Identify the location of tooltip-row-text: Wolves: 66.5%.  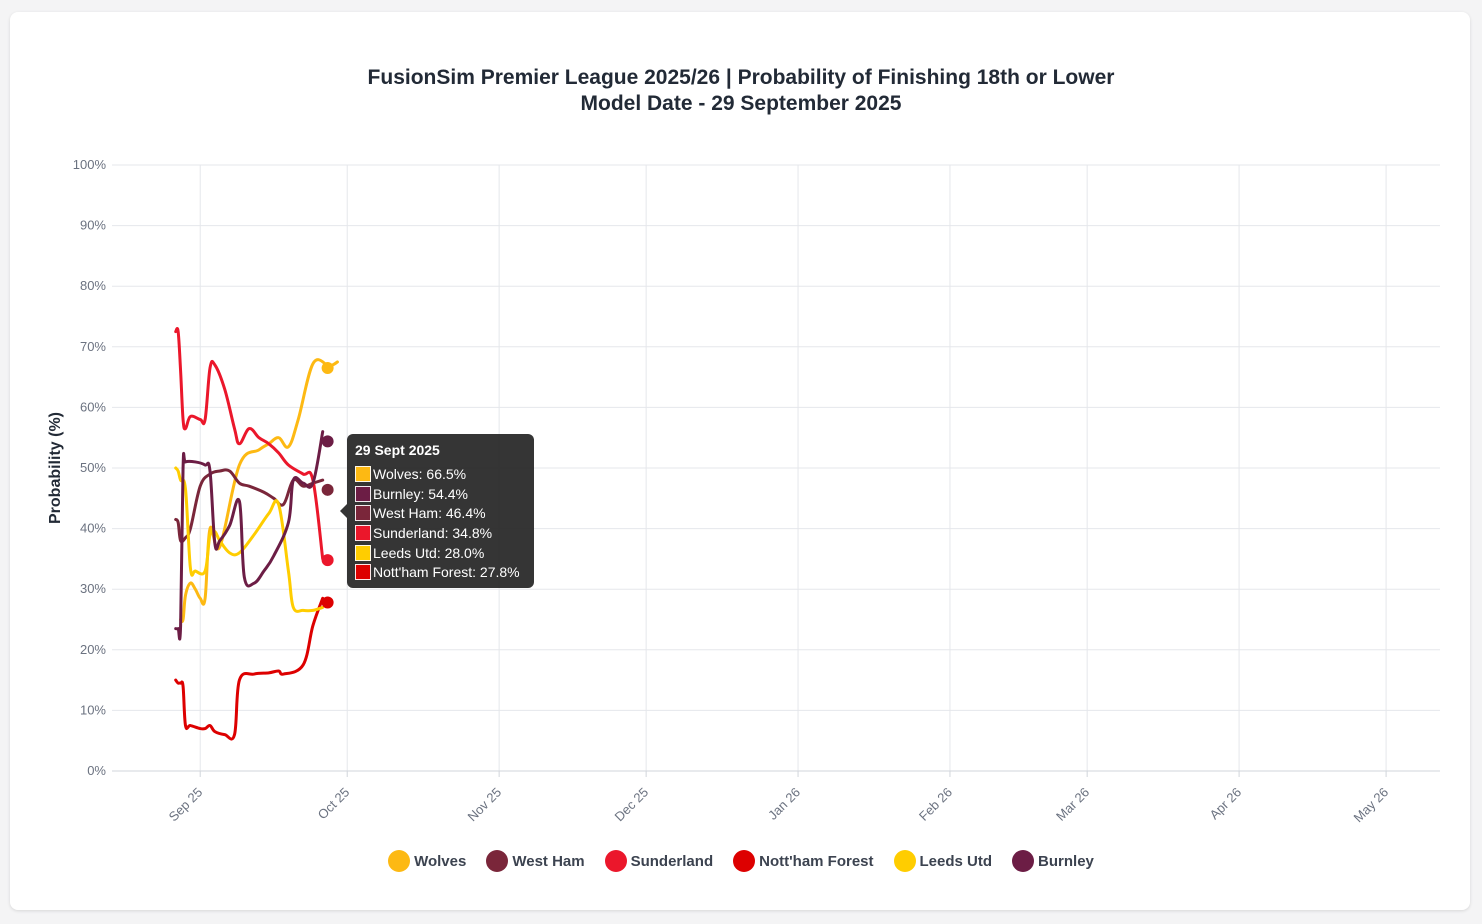
(420, 473).